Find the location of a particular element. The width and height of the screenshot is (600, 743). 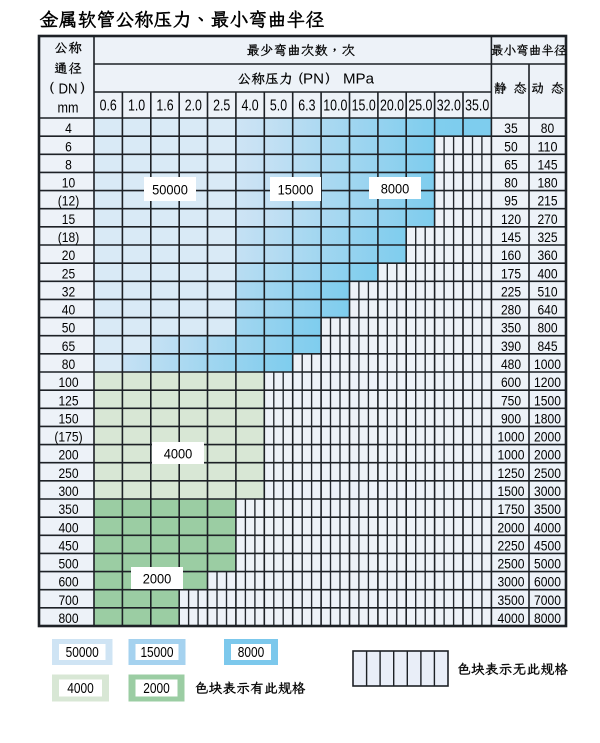

svg-text: 0.6 is located at coordinates (108, 106).